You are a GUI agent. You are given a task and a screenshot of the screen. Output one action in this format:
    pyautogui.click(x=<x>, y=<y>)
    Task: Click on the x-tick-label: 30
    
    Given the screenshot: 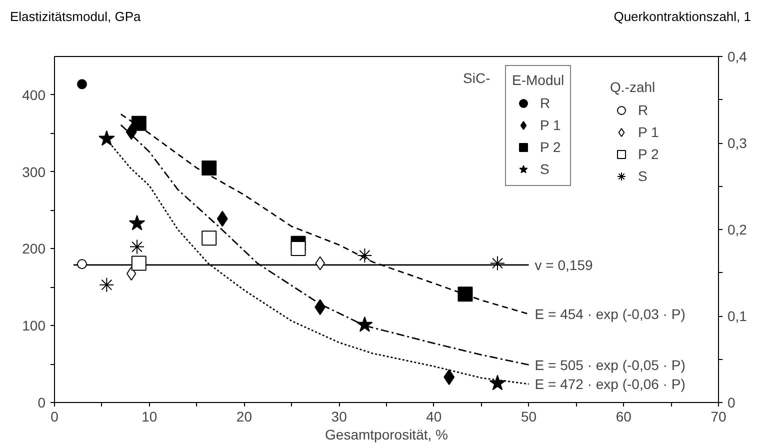 What is the action you would take?
    pyautogui.click(x=339, y=416)
    